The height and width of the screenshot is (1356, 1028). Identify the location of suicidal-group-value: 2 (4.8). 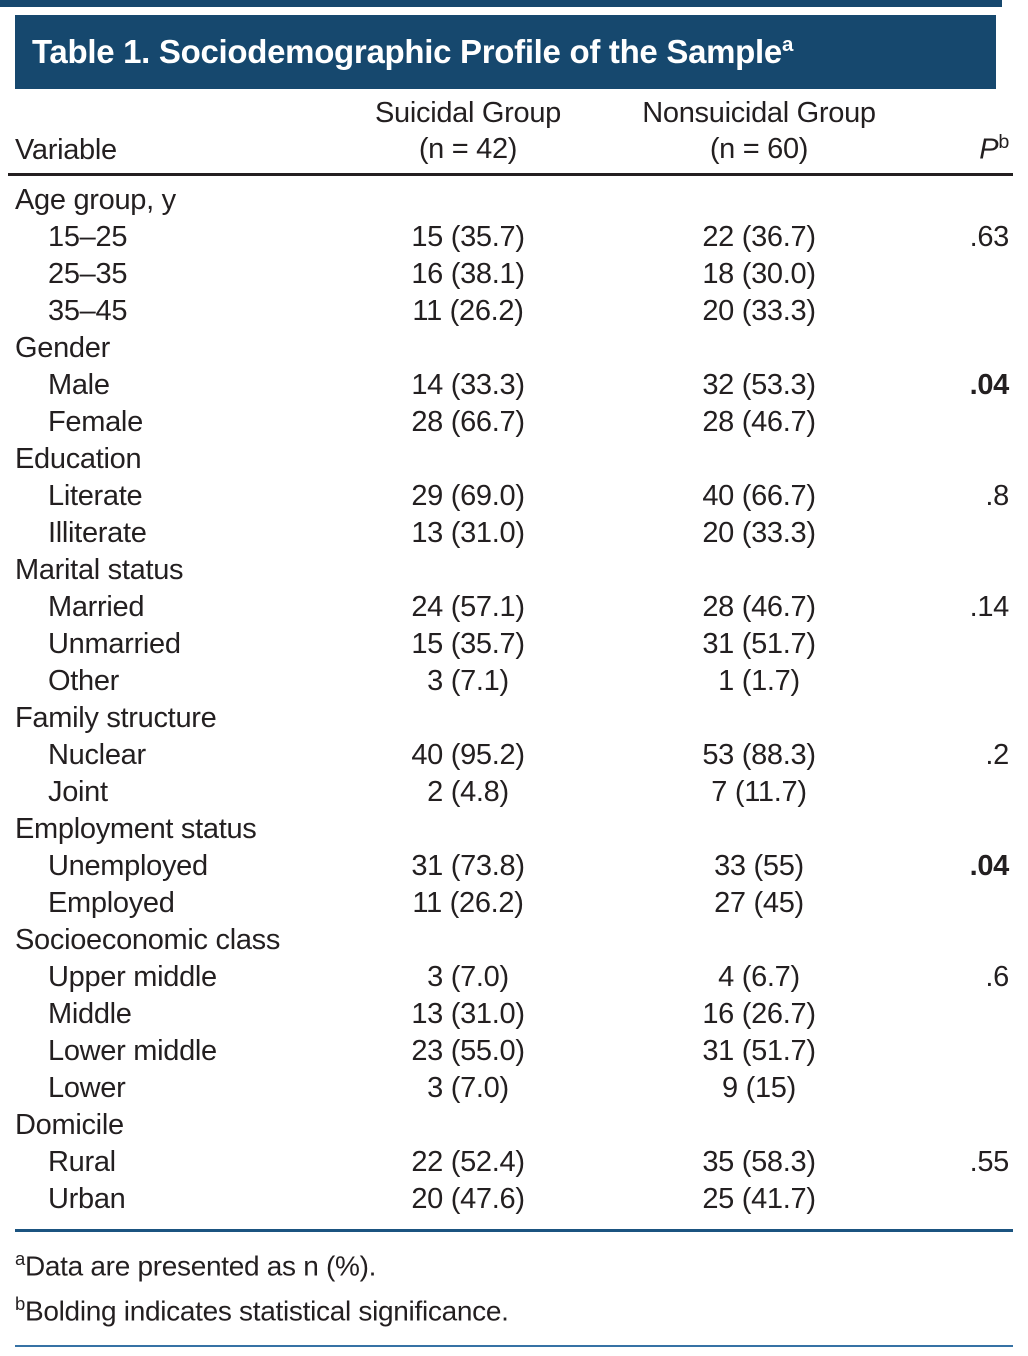
(468, 792).